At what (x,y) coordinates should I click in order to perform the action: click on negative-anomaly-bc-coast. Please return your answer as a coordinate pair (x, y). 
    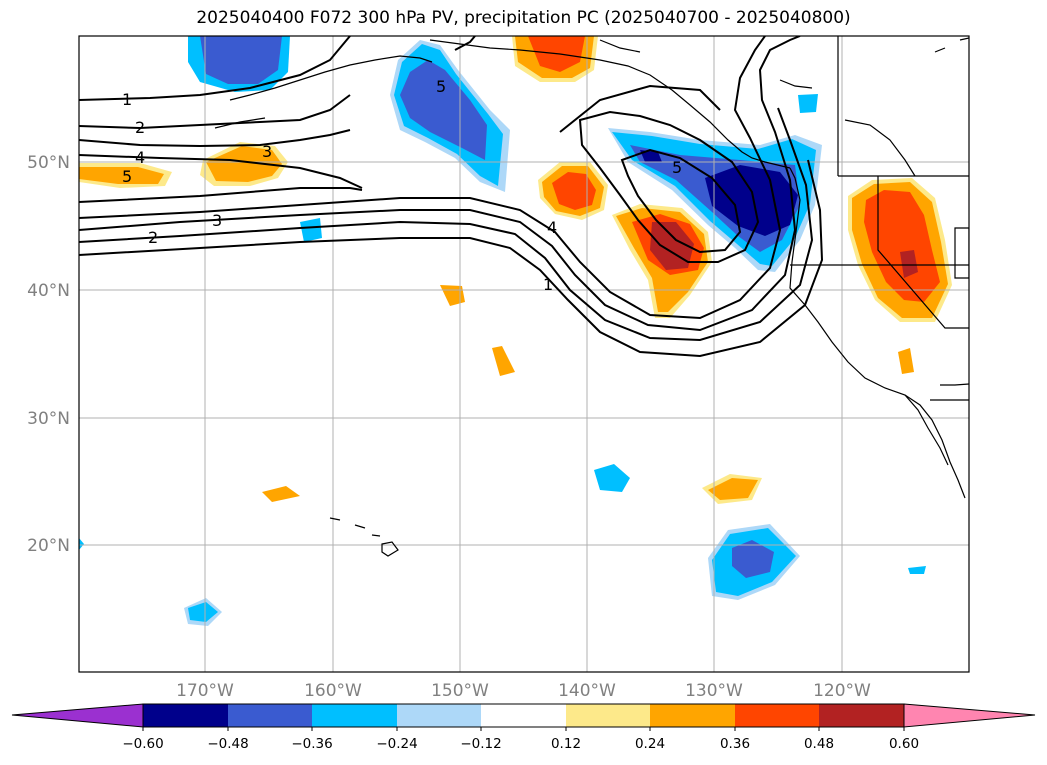
    Looking at the image, I should click on (808, 103).